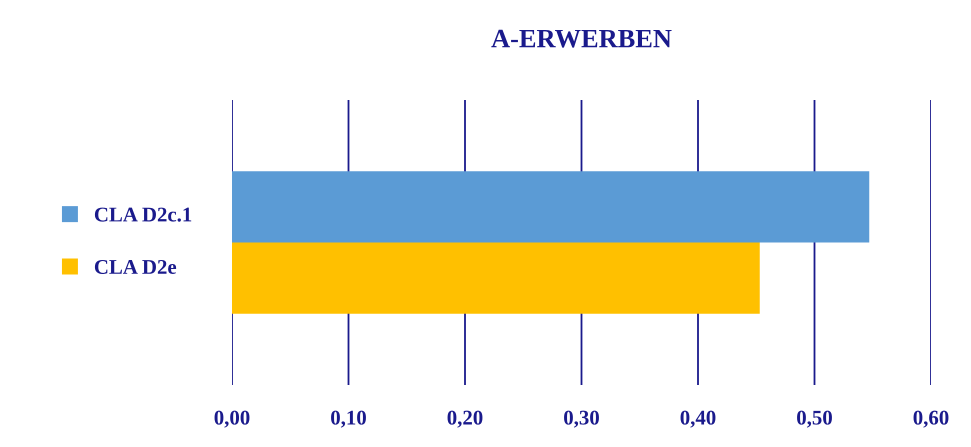  Describe the element at coordinates (814, 419) in the screenshot. I see `x-tick-label: 0,50` at that location.